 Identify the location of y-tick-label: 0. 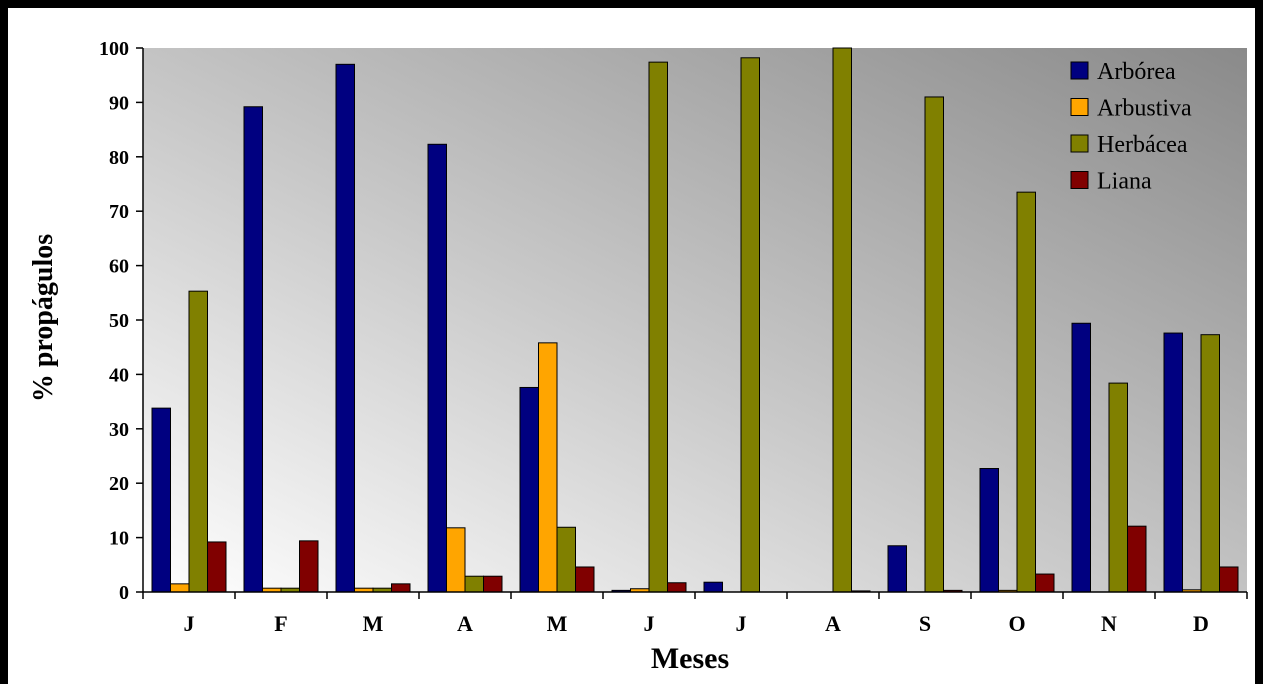
(124, 593).